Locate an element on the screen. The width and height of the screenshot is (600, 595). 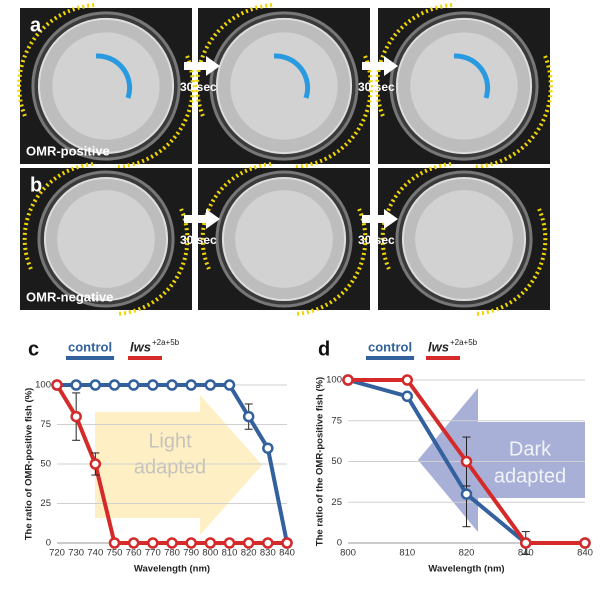
y-tick-label: 50 is located at coordinates (45, 464).